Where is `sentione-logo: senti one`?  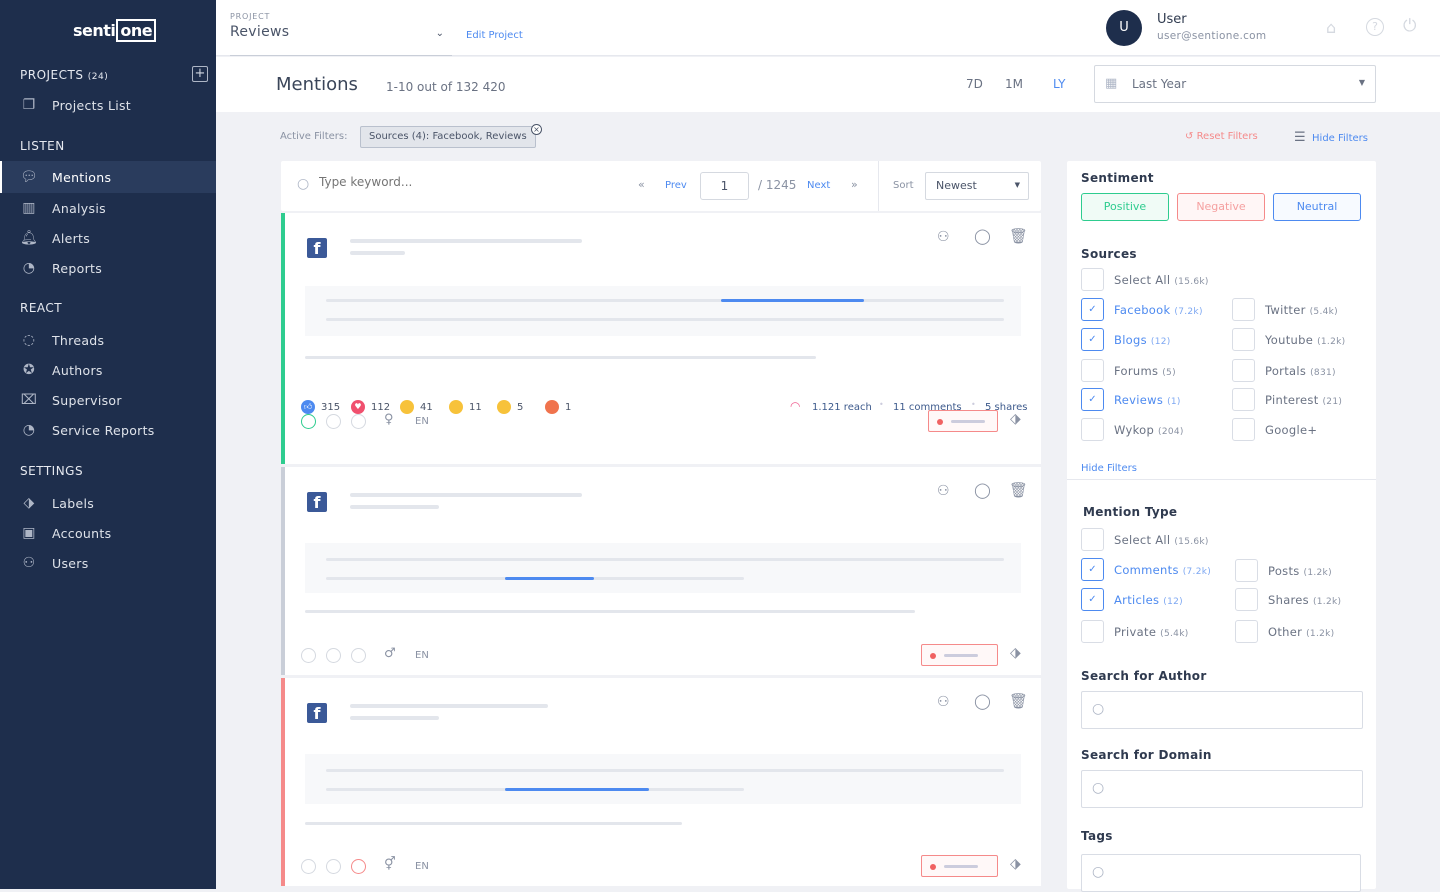 sentione-logo: senti one is located at coordinates (115, 30).